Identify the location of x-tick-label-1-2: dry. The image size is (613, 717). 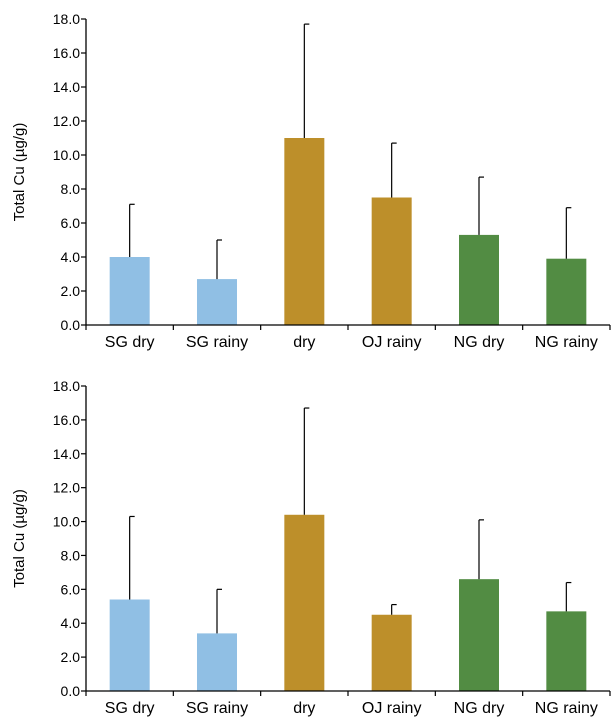
(304, 708).